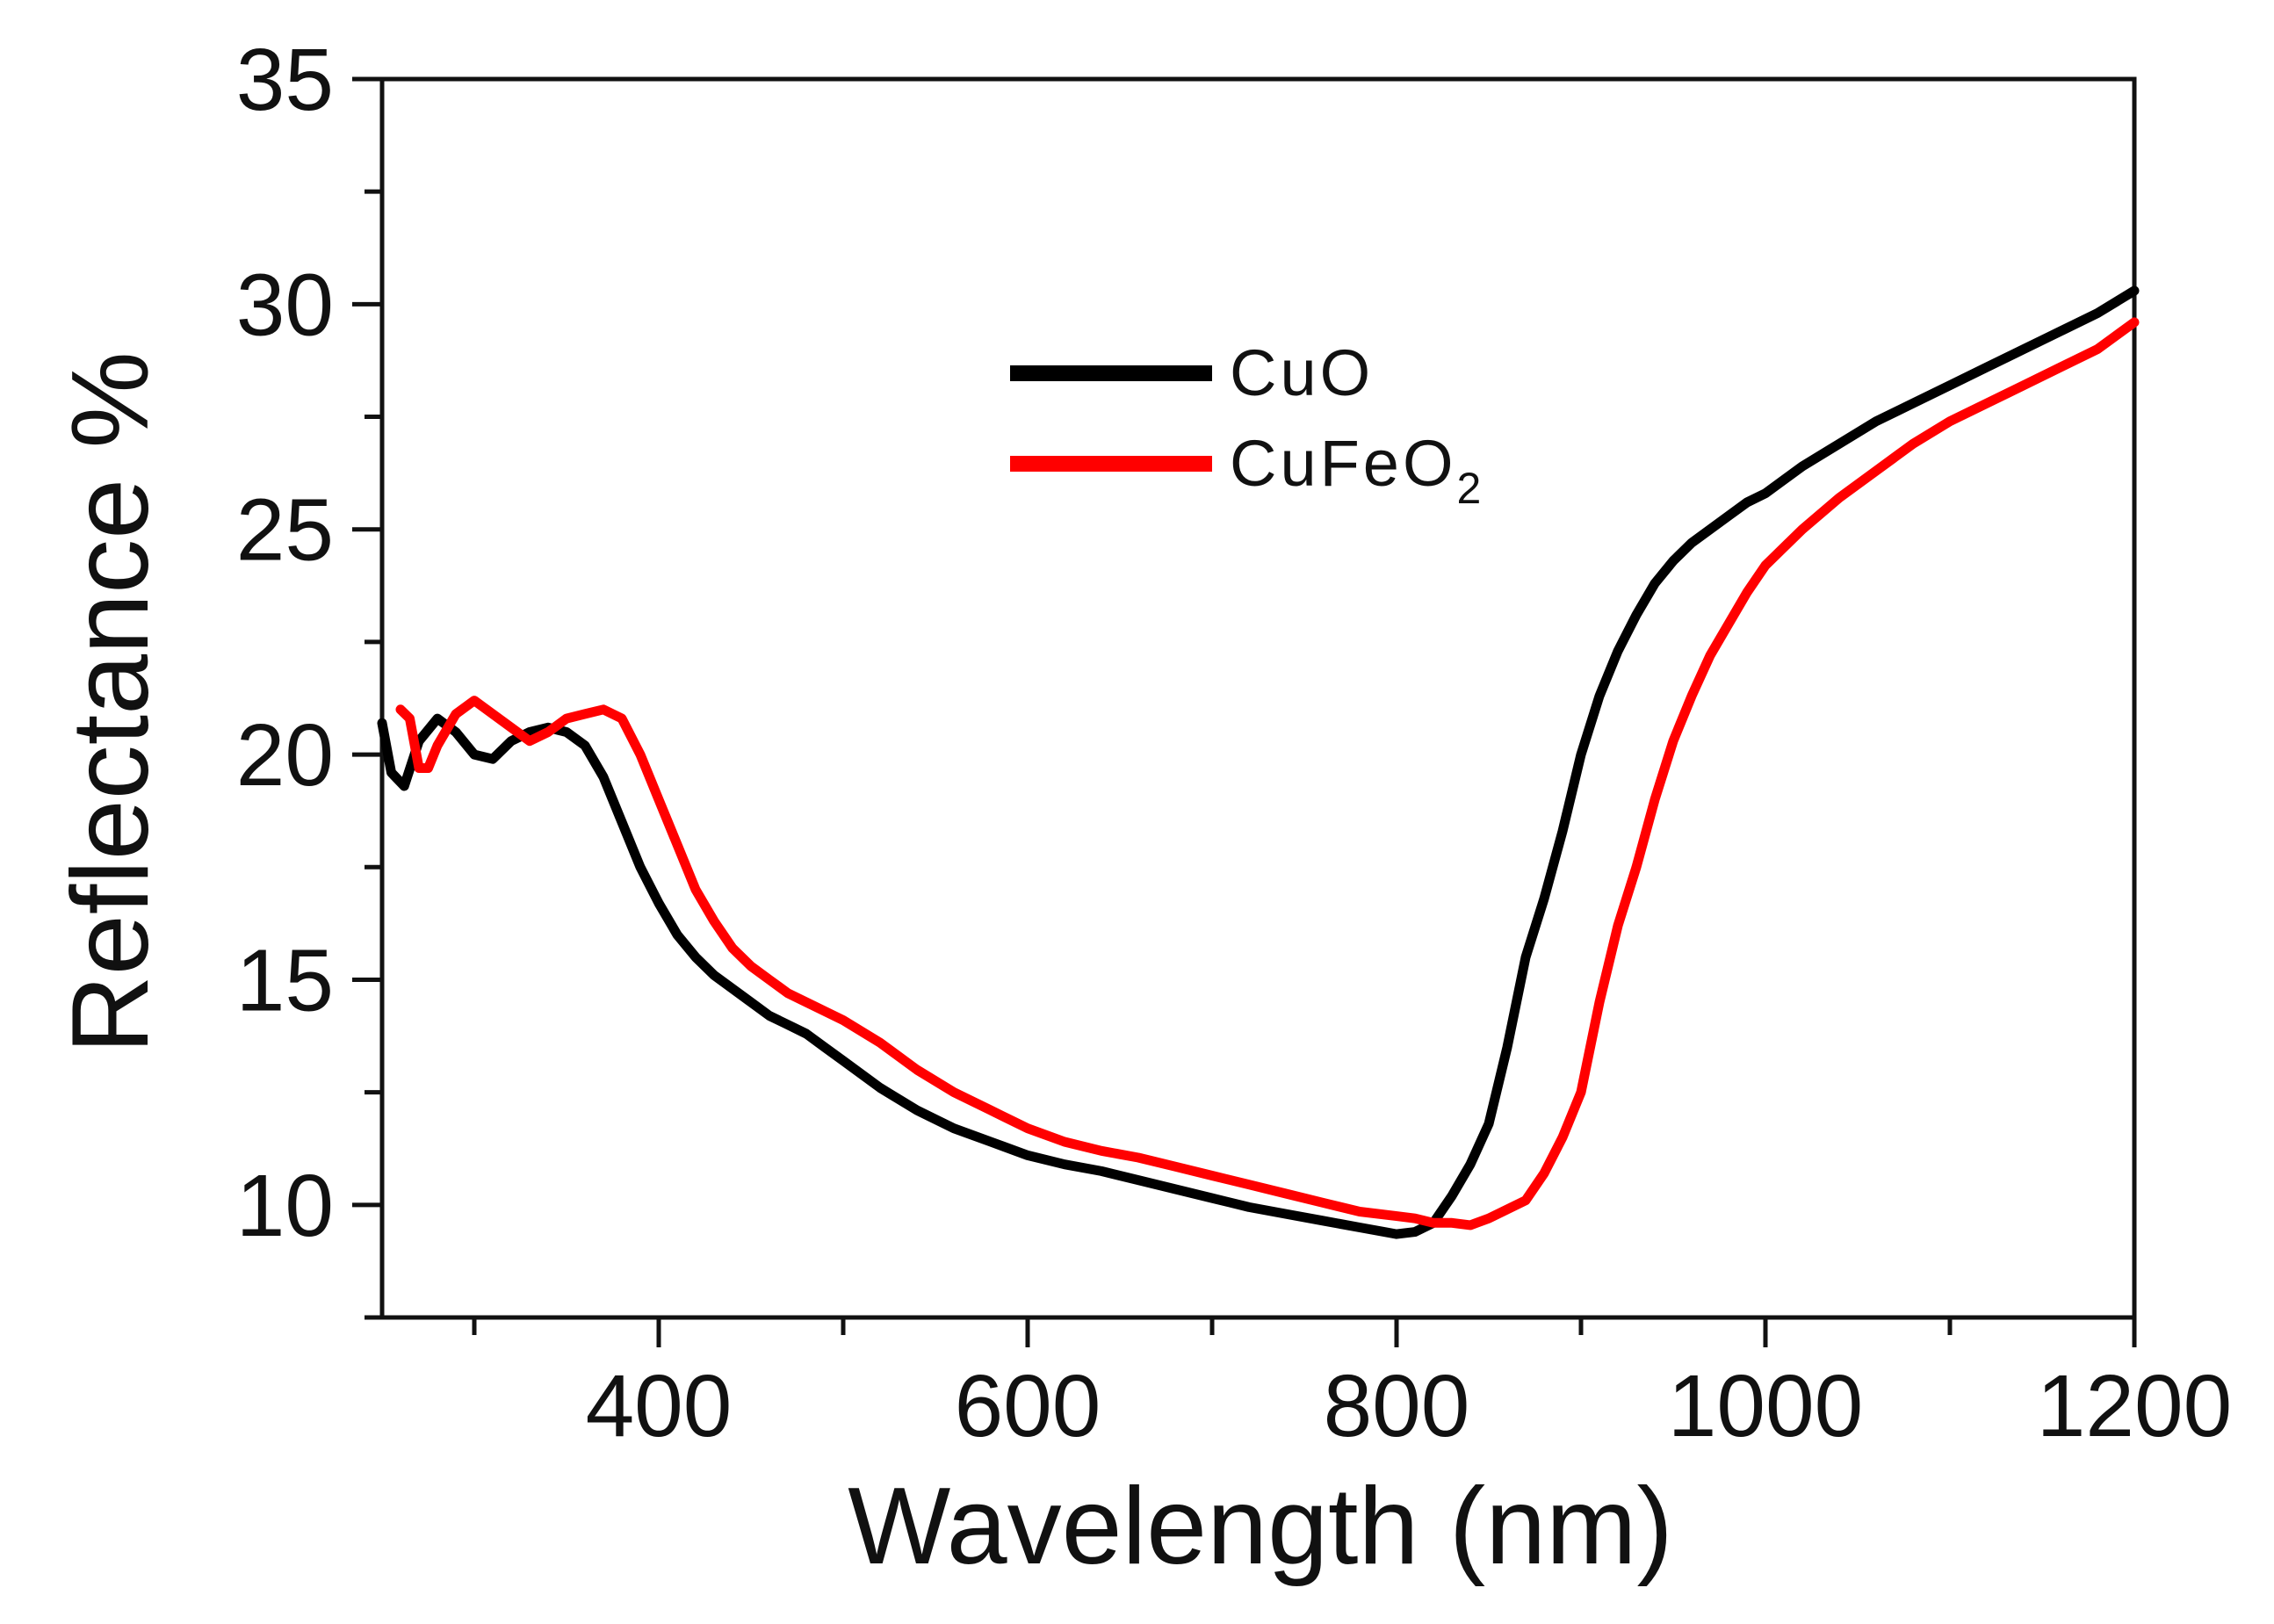 This screenshot has height=1624, width=2274. I want to click on x-tick-label: 800, so click(1397, 1406).